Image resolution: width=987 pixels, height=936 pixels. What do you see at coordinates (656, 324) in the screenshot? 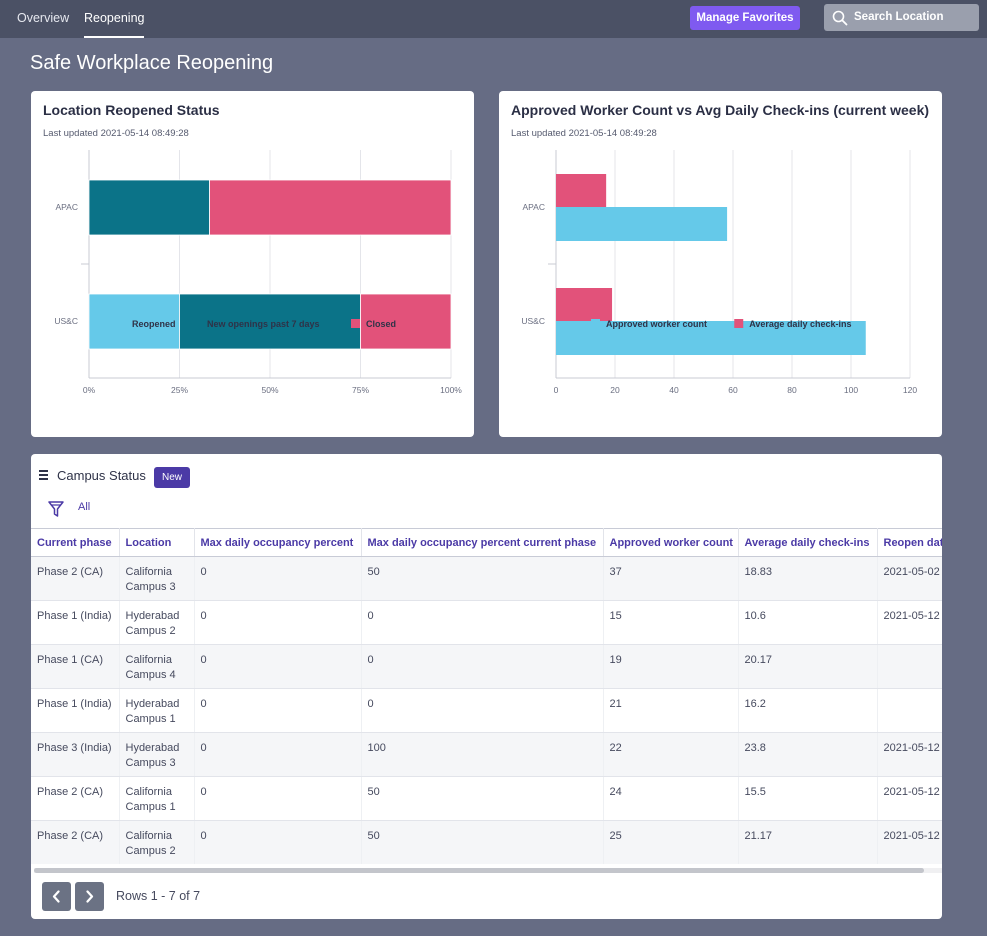
I see `legend-label: Approved worker count` at bounding box center [656, 324].